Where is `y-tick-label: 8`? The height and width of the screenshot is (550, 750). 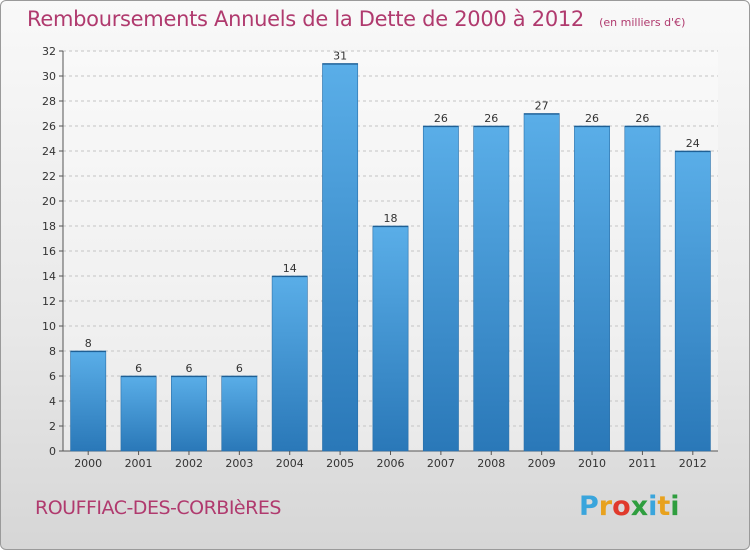
y-tick-label: 8 is located at coordinates (52, 351).